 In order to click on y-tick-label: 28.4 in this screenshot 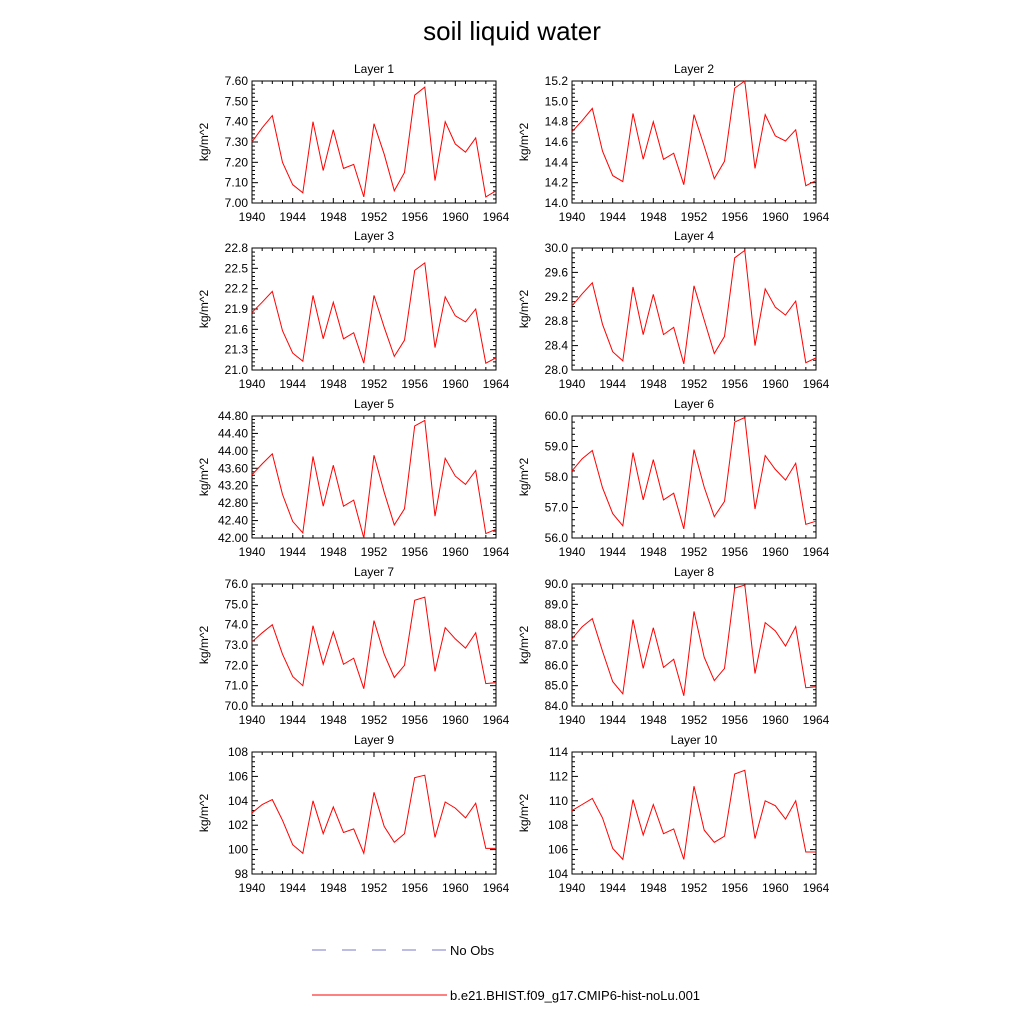, I will do `click(557, 346)`.